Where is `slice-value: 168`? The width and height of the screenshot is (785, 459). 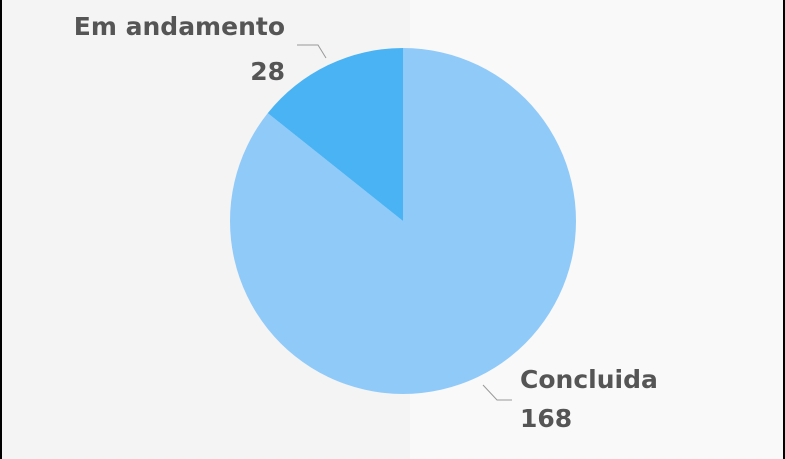
slice-value: 168 is located at coordinates (546, 418).